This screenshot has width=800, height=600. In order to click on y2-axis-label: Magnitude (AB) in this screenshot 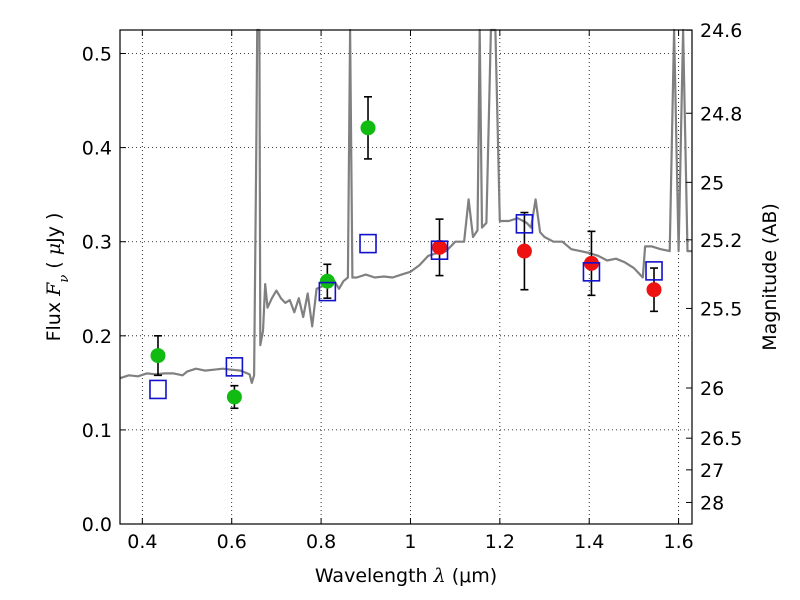, I will do `click(770, 277)`.